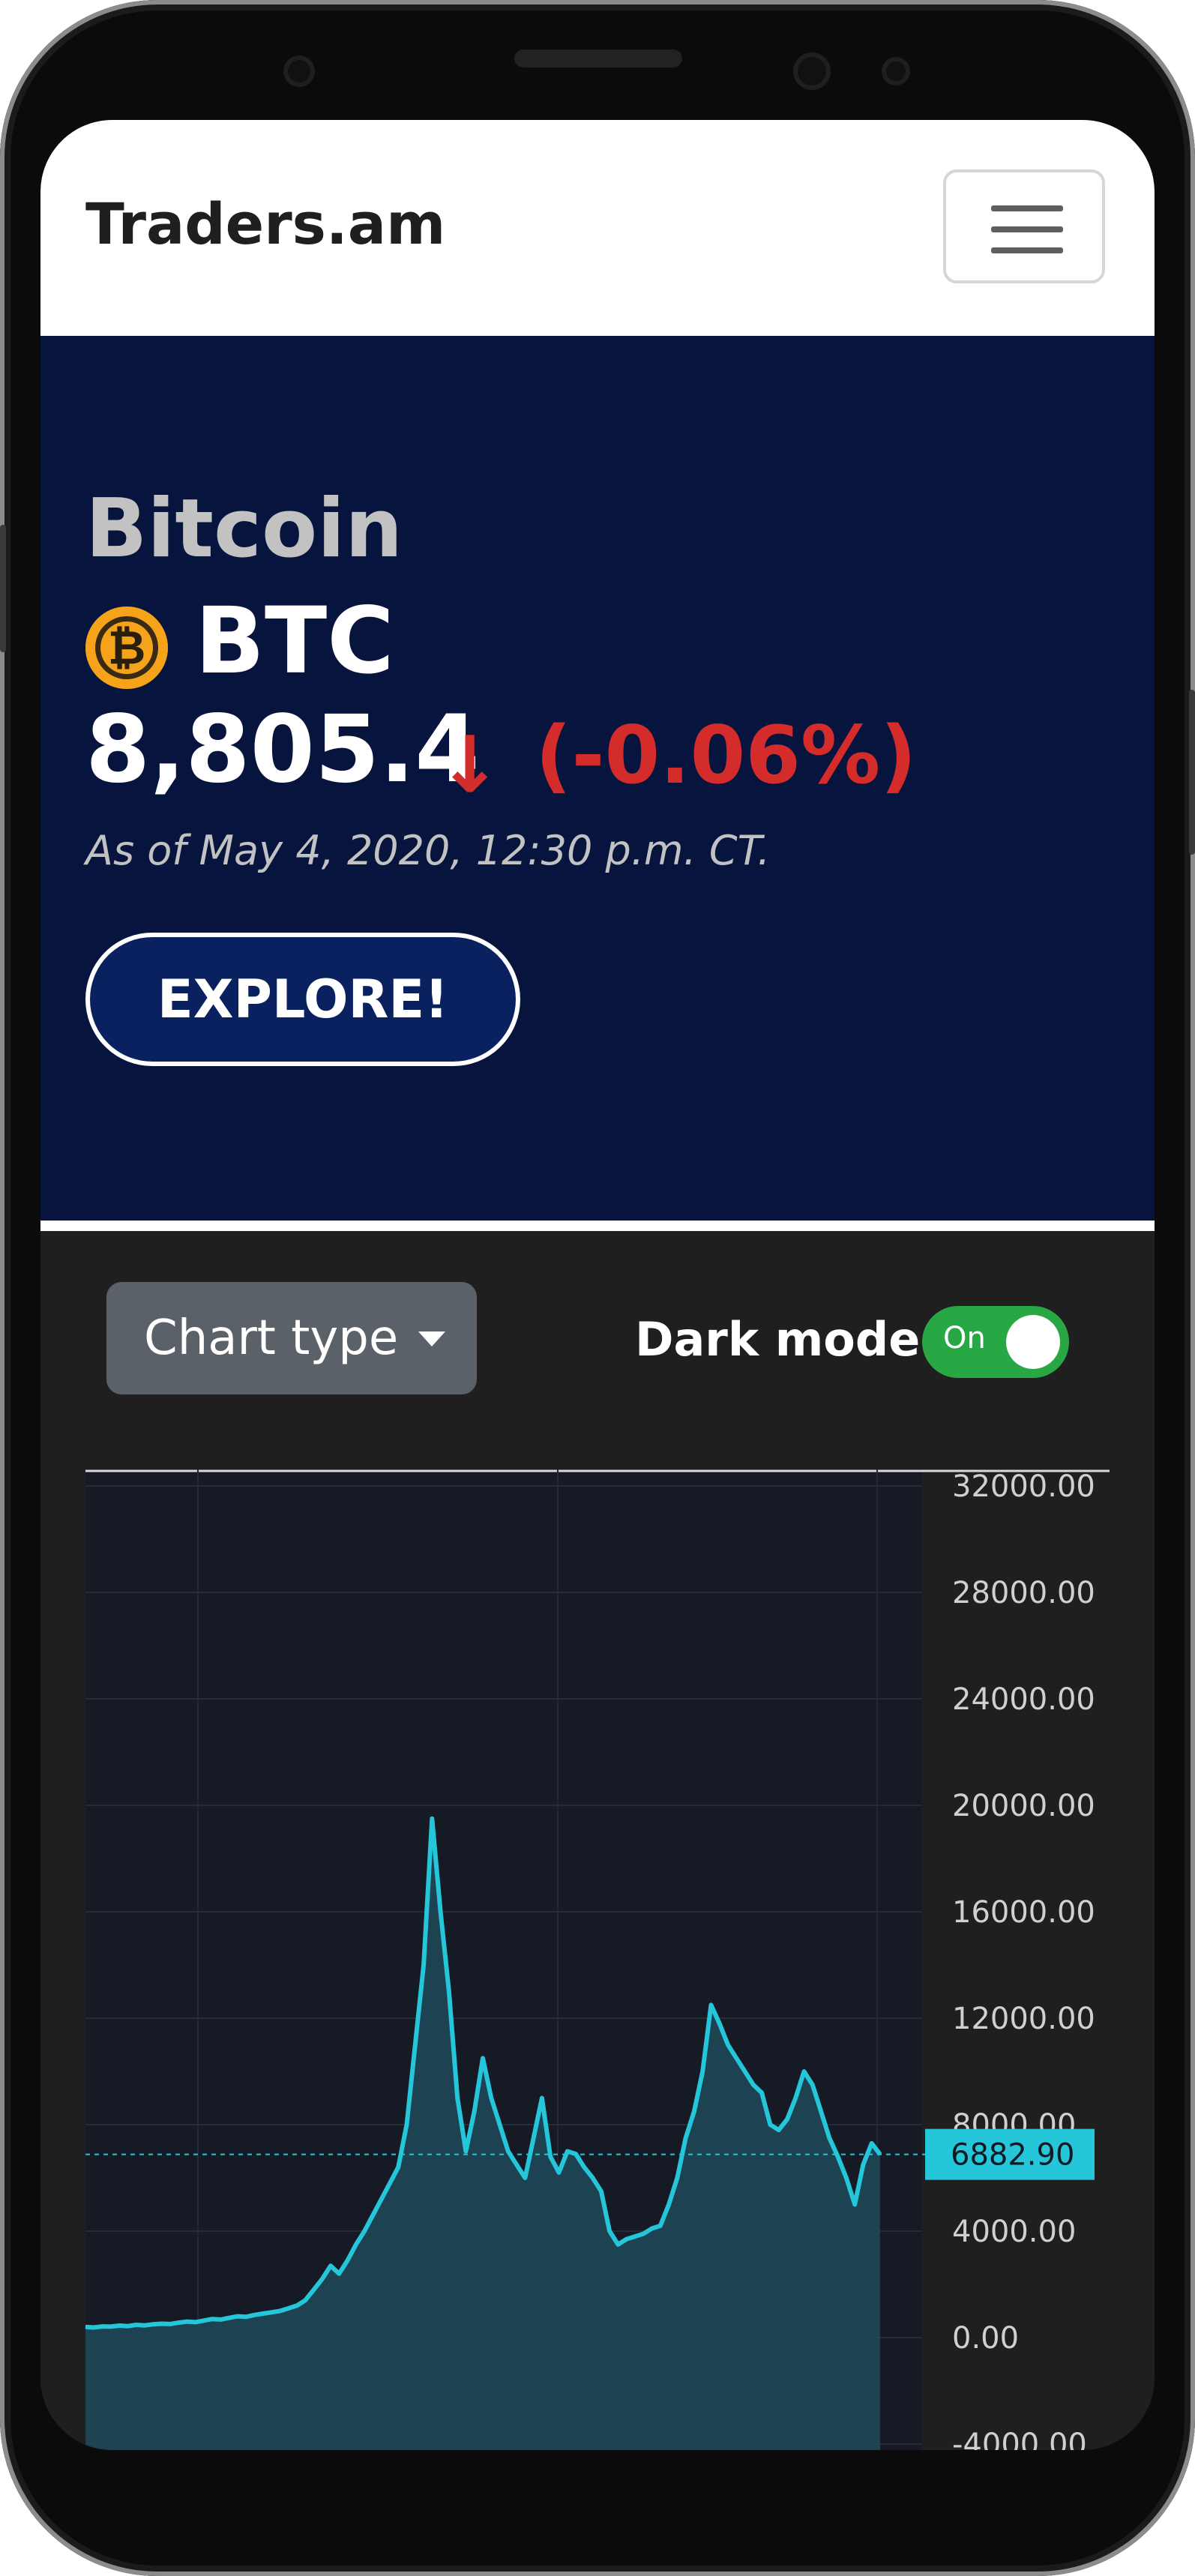 This screenshot has height=2576, width=1195. Describe the element at coordinates (597, 228) in the screenshot. I see `navbar: Traders.am` at that location.